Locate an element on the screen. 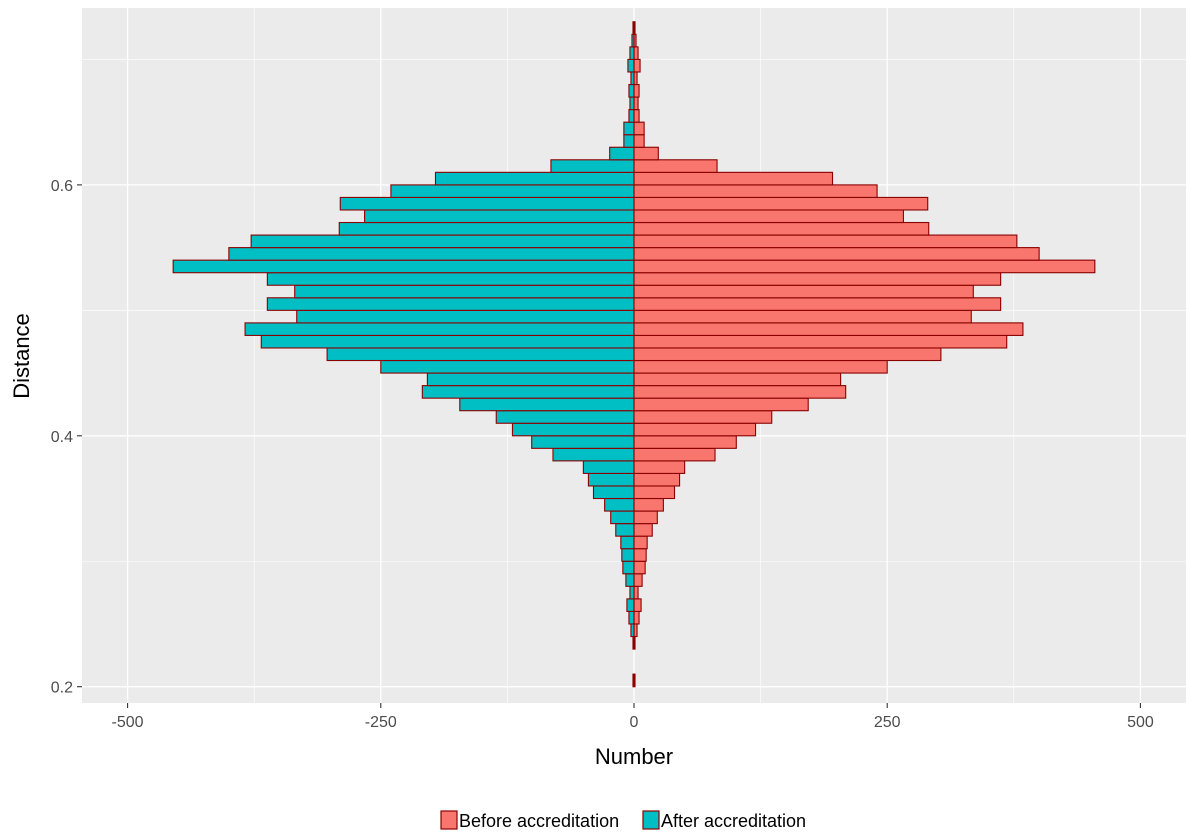 The width and height of the screenshot is (1186, 838). y-tick-label: 0.2 is located at coordinates (62, 688).